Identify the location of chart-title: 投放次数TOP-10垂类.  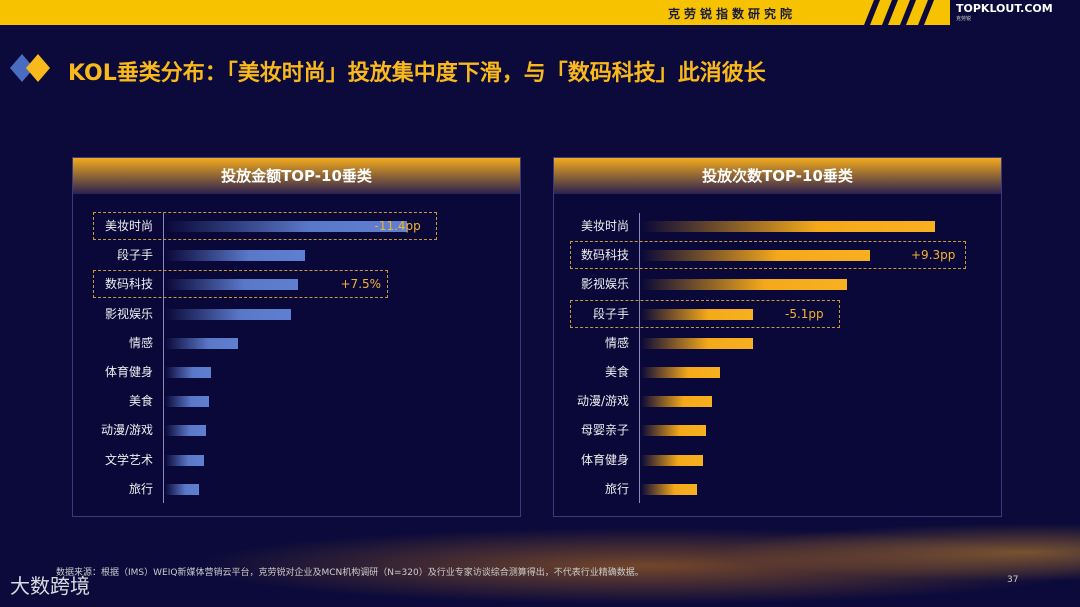
(777, 176).